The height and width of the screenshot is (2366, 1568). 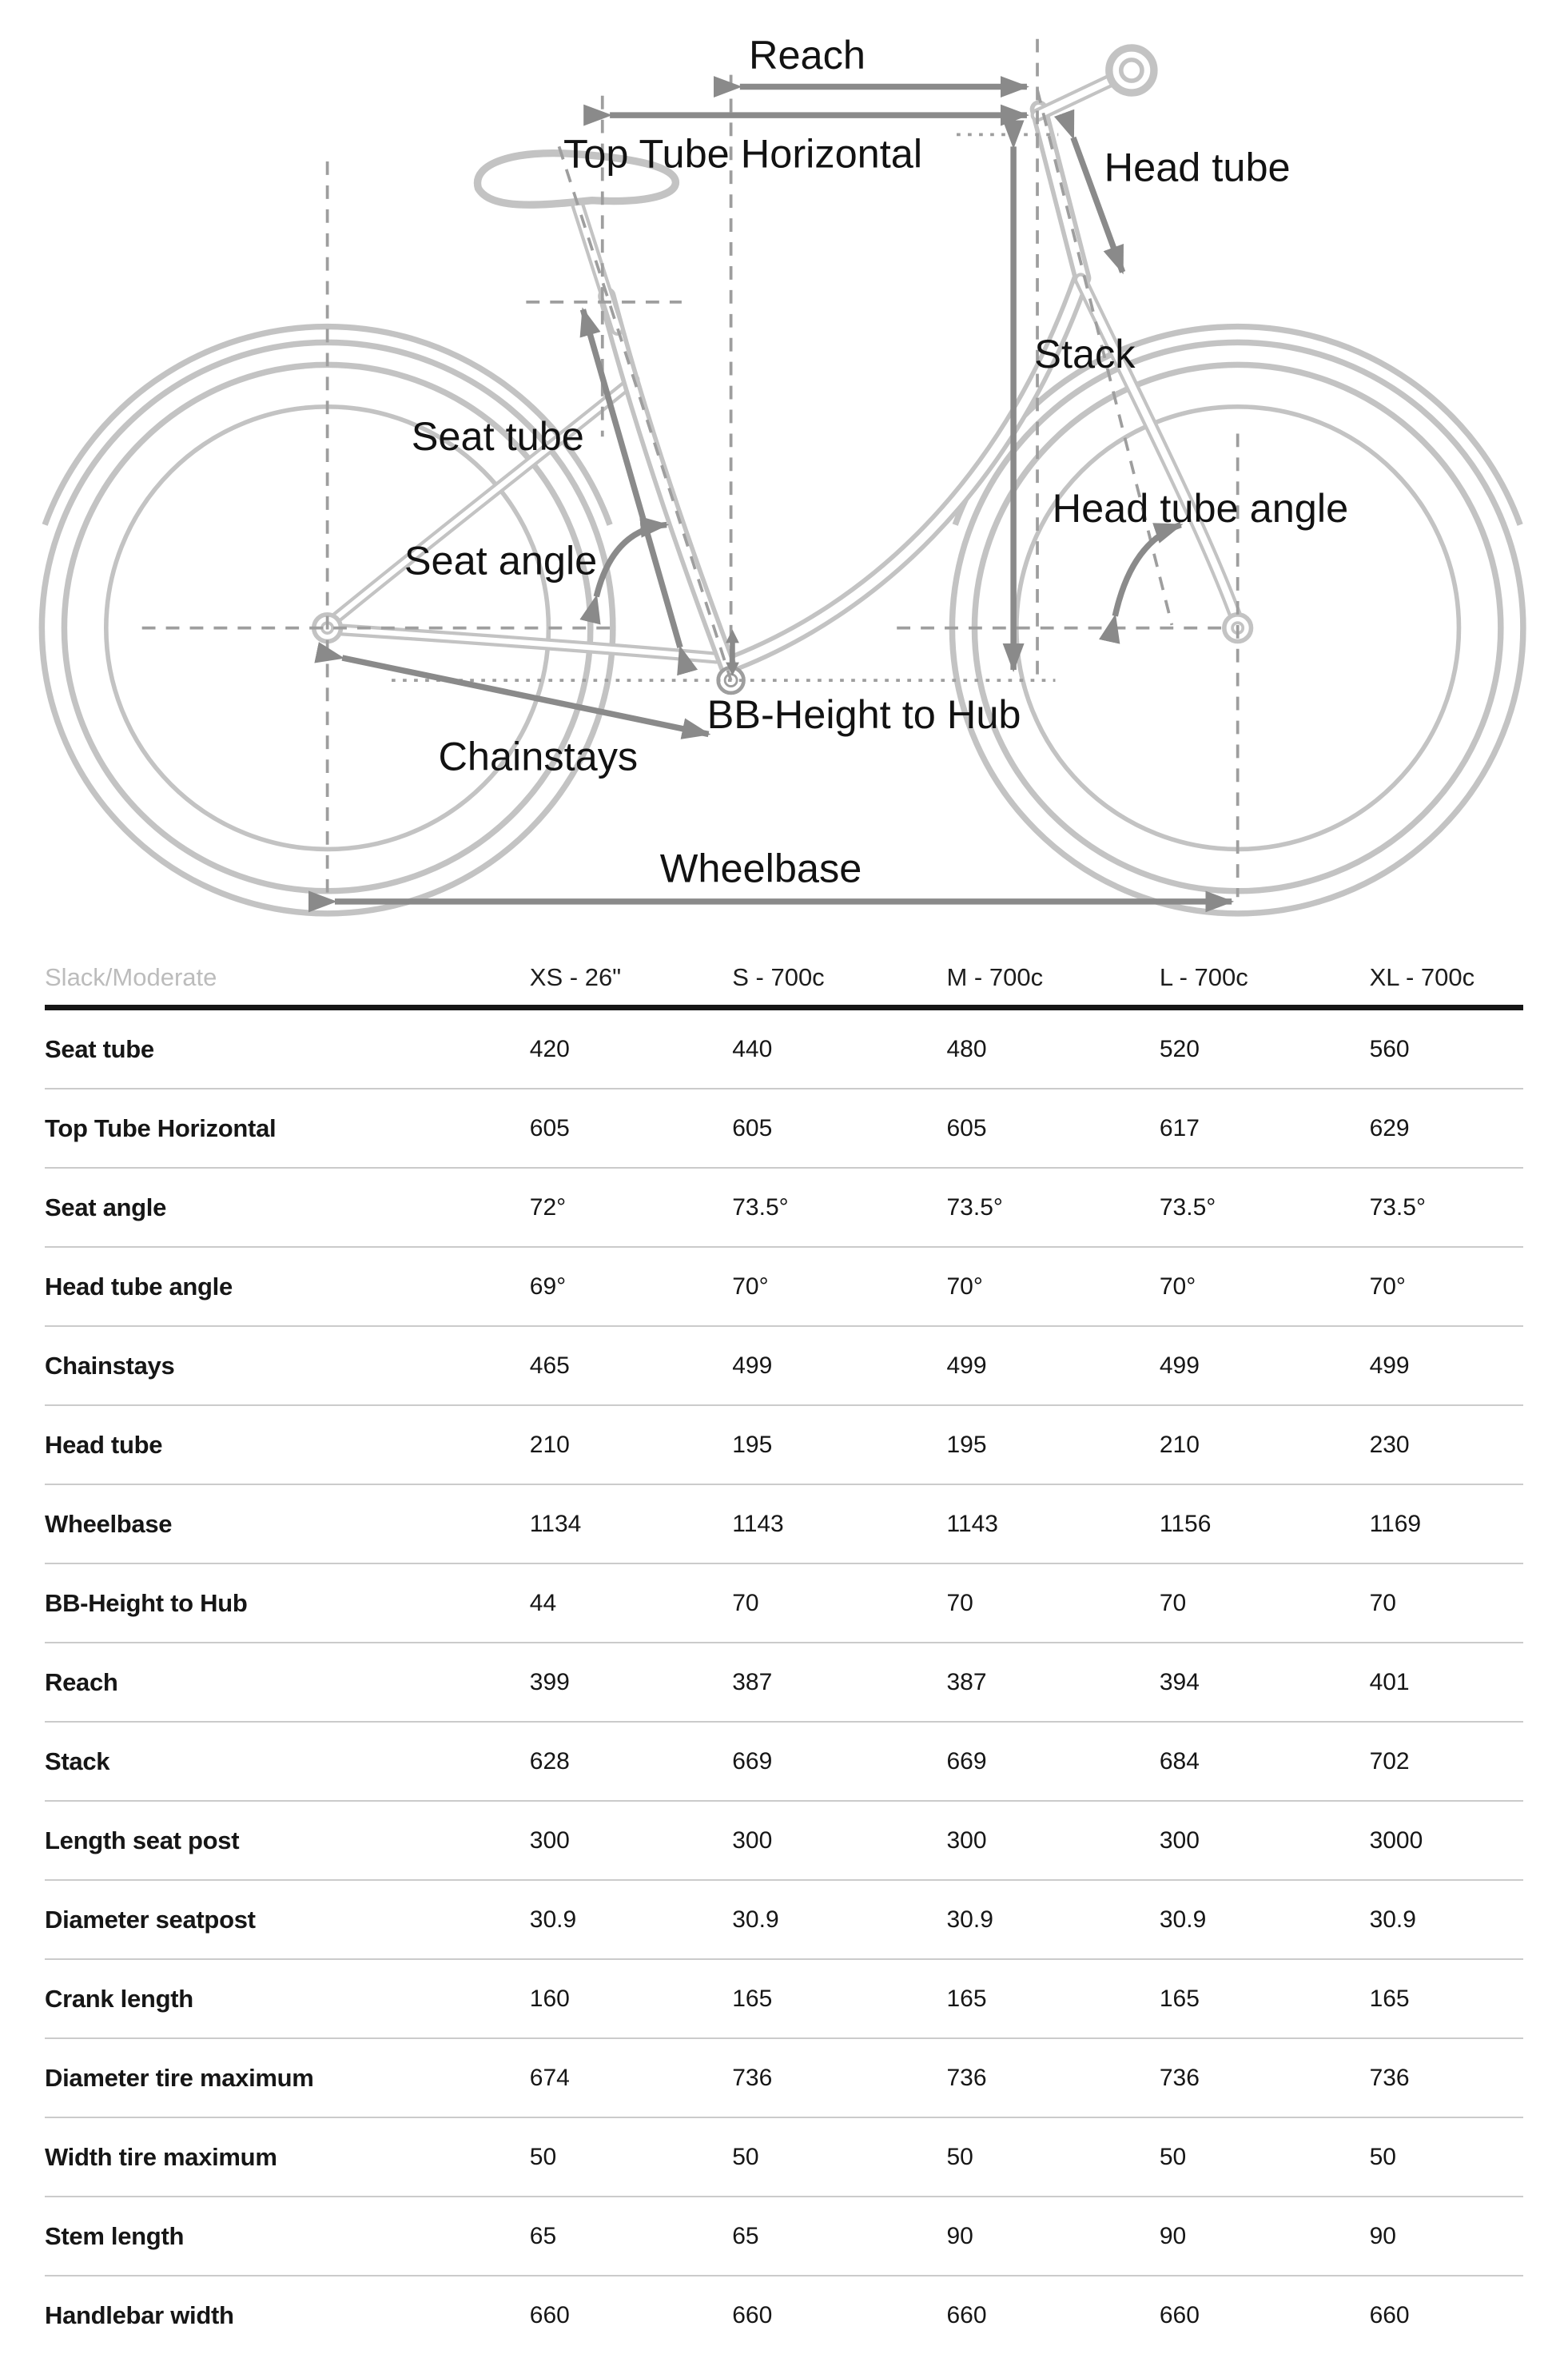 What do you see at coordinates (752, 1444) in the screenshot?
I see `row-value: 195` at bounding box center [752, 1444].